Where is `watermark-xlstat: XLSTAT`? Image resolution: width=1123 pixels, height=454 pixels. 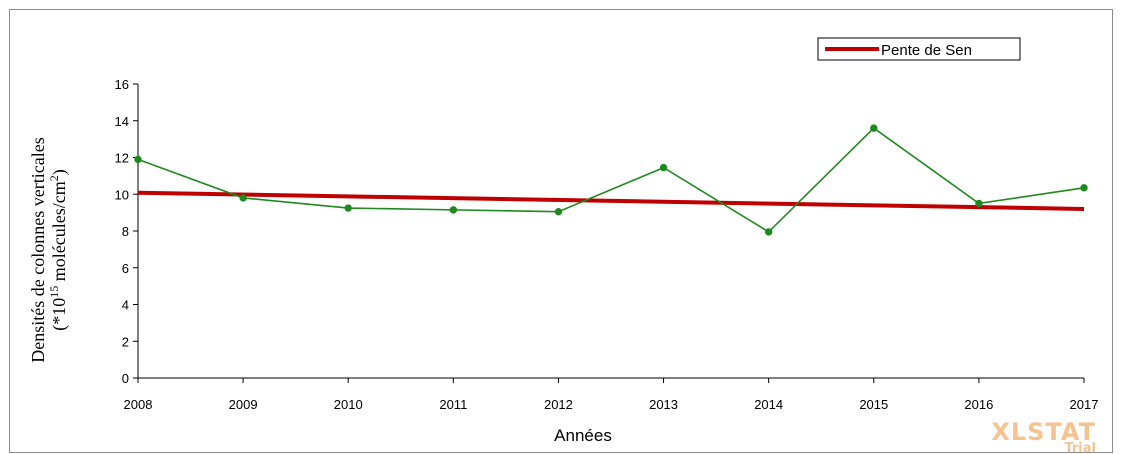 watermark-xlstat: XLSTAT is located at coordinates (1043, 432).